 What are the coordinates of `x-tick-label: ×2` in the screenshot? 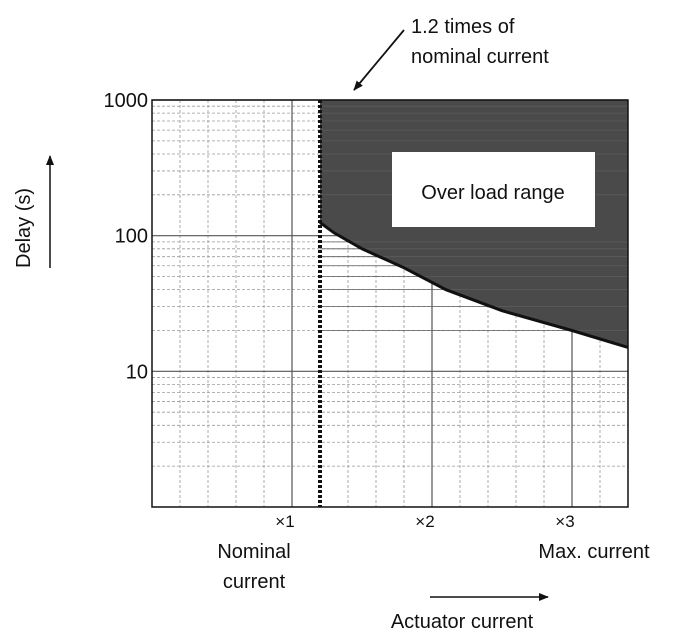 It's located at (424, 521).